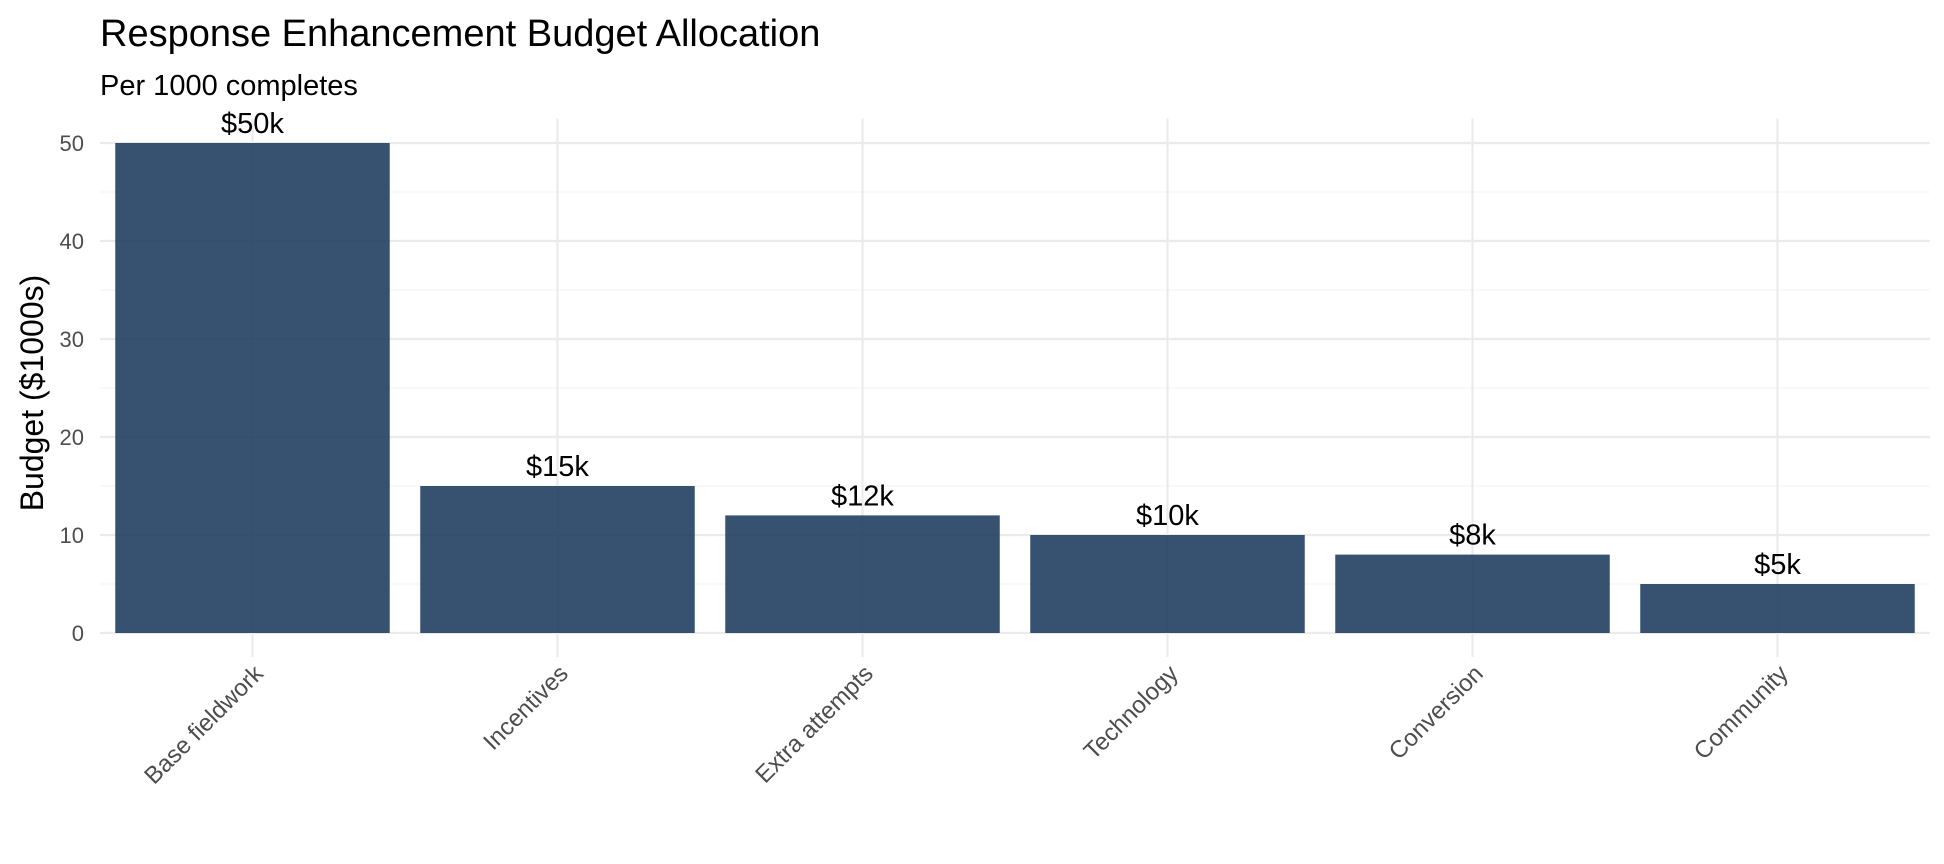 The width and height of the screenshot is (1944, 864). Describe the element at coordinates (78, 633) in the screenshot. I see `y-tick-label: 0` at that location.